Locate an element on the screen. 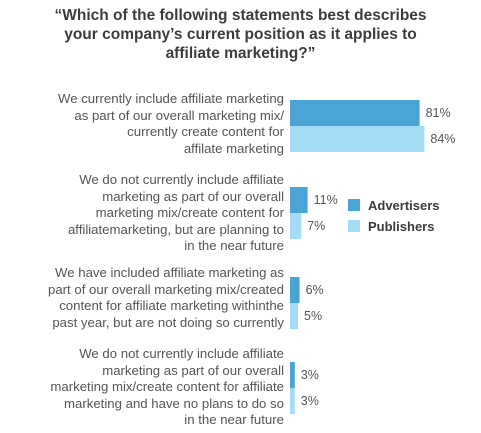 The image size is (481, 433). legend-label-publishers: Publishers is located at coordinates (401, 226).